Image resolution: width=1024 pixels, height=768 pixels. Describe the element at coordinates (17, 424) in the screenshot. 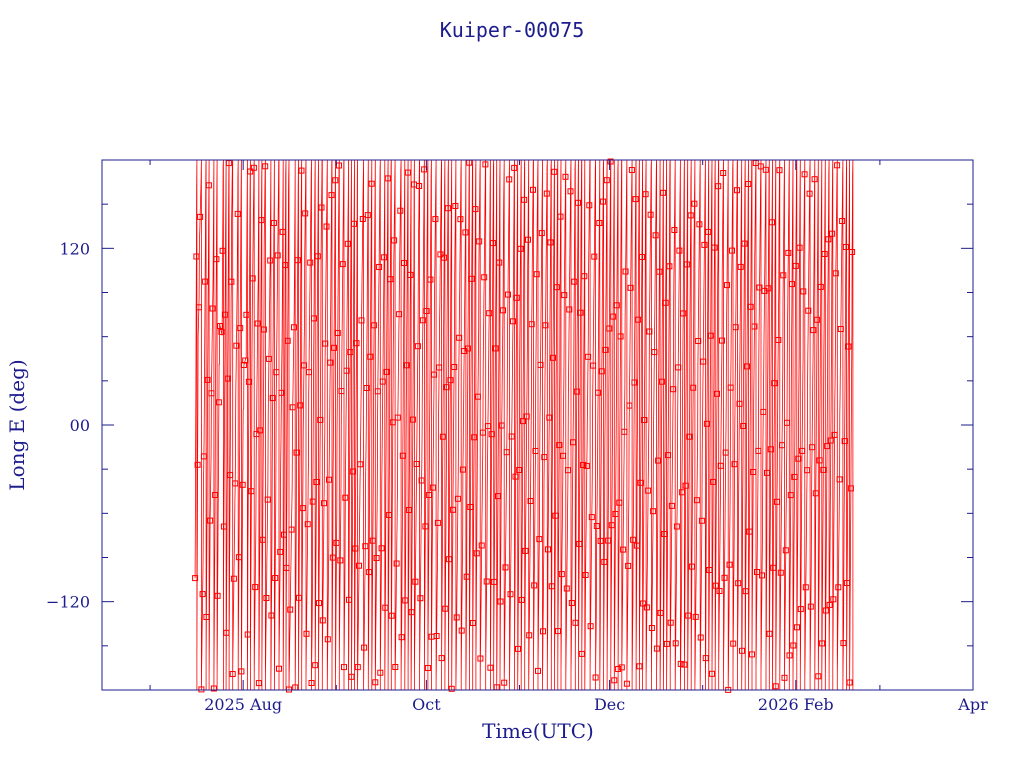

I see `y-axis-label: Long E (deg)` at that location.